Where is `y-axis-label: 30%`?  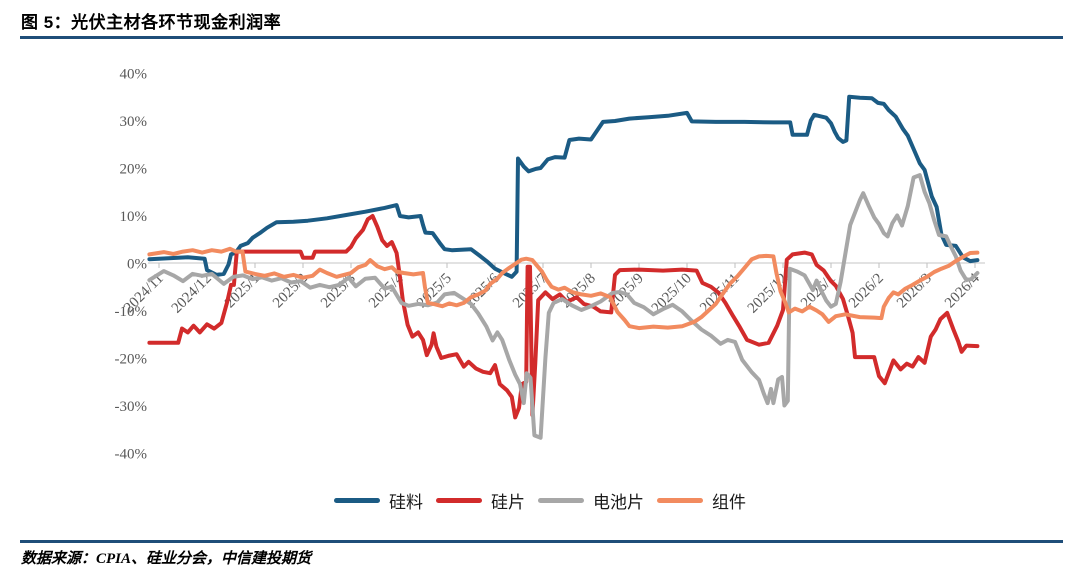
y-axis-label: 30% is located at coordinates (134, 122).